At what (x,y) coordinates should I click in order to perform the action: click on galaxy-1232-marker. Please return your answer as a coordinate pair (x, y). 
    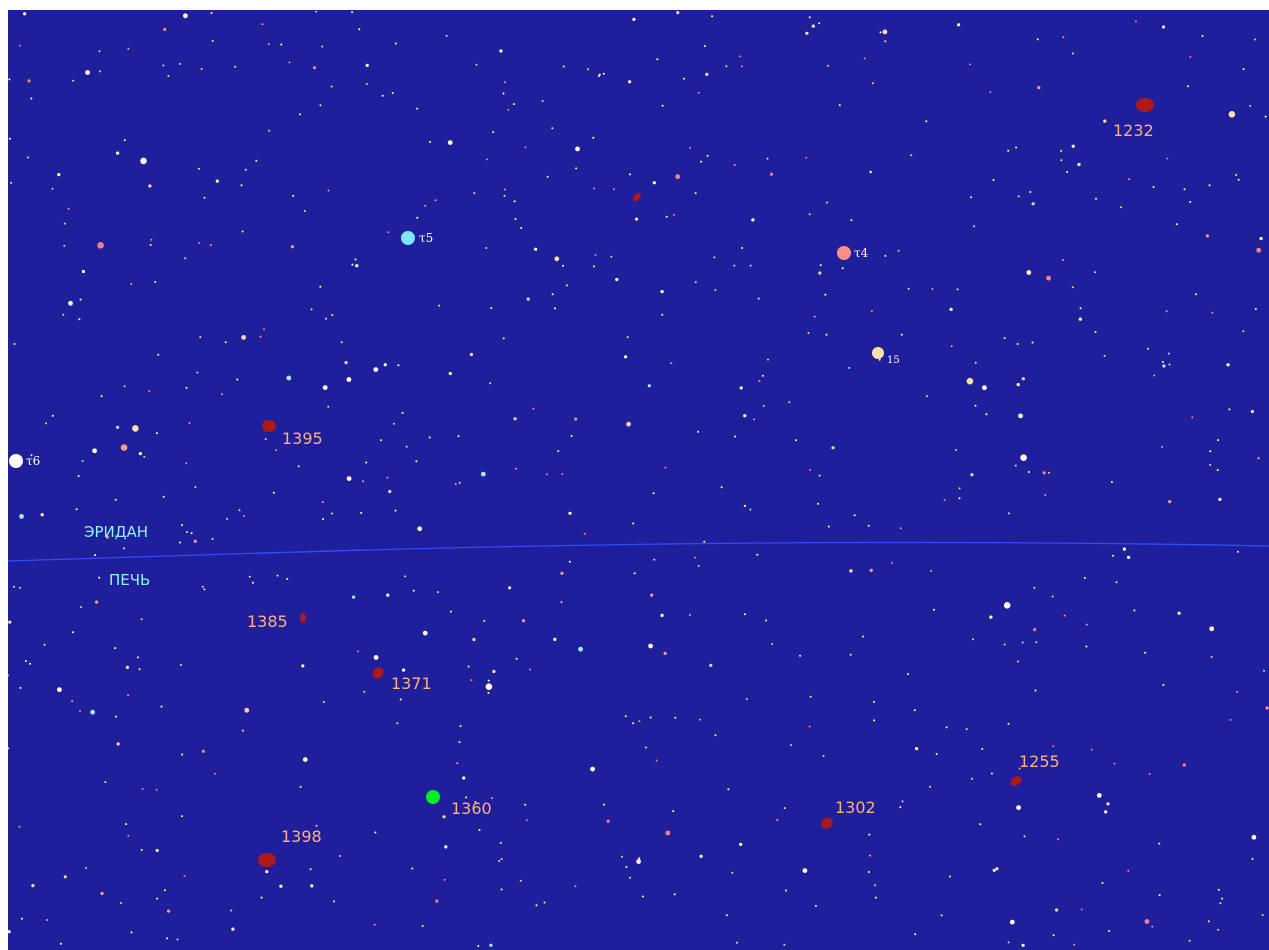
    Looking at the image, I should click on (1145, 105).